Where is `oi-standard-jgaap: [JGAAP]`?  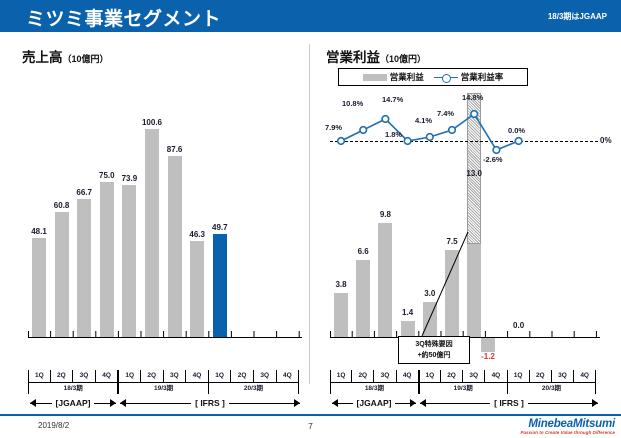
oi-standard-jgaap: [JGAAP] is located at coordinates (374, 403).